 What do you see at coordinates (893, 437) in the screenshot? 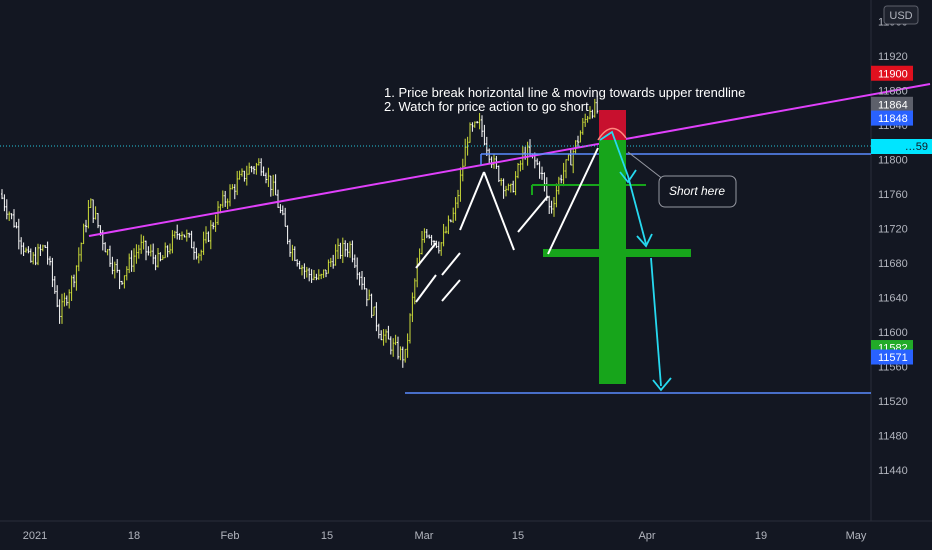
I see `price-tick-label: 11480` at bounding box center [893, 437].